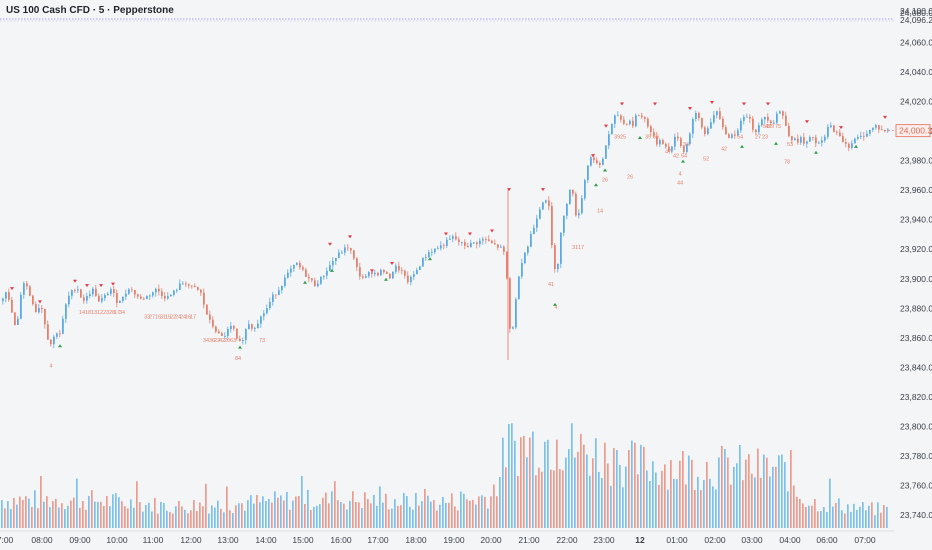 This screenshot has height=550, width=932. Describe the element at coordinates (551, 285) in the screenshot. I see `count-annotation: 41` at that location.